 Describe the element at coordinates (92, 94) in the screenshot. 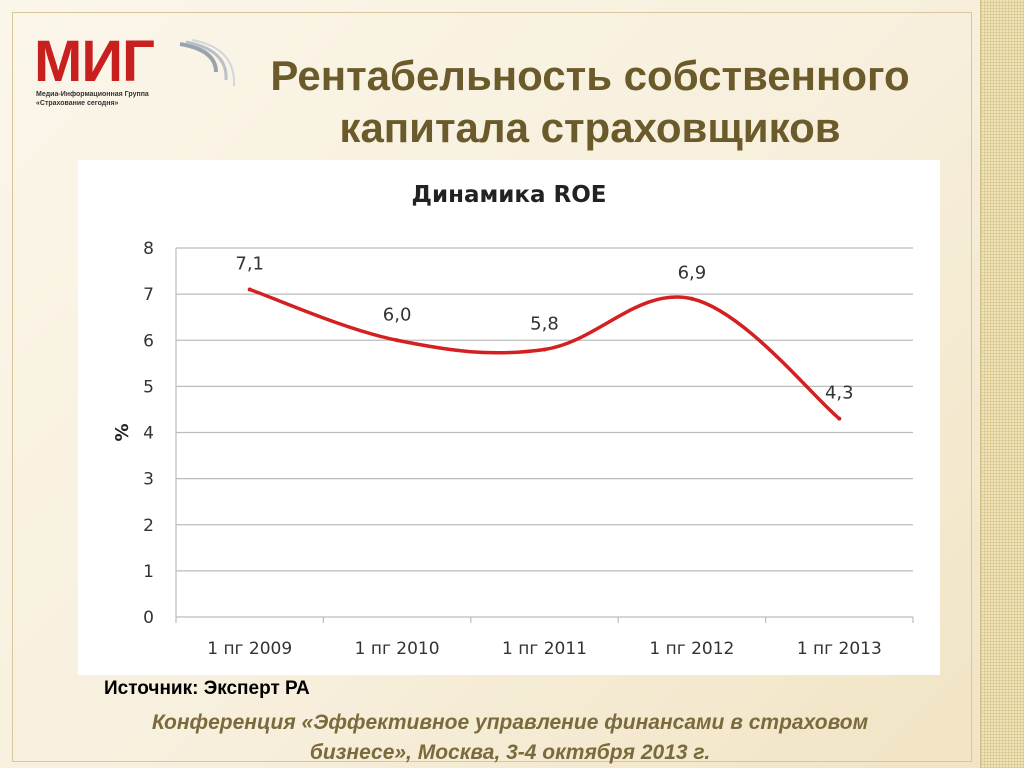

I see `logo-subtitle-line1: Медиа-Информационная Группа` at that location.